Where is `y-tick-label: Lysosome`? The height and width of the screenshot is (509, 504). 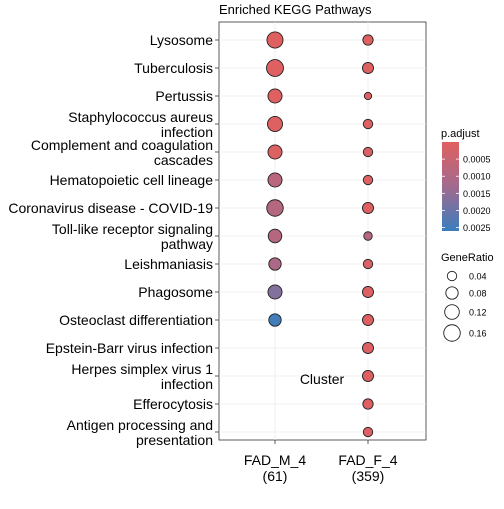
y-tick-label: Lysosome is located at coordinates (182, 40).